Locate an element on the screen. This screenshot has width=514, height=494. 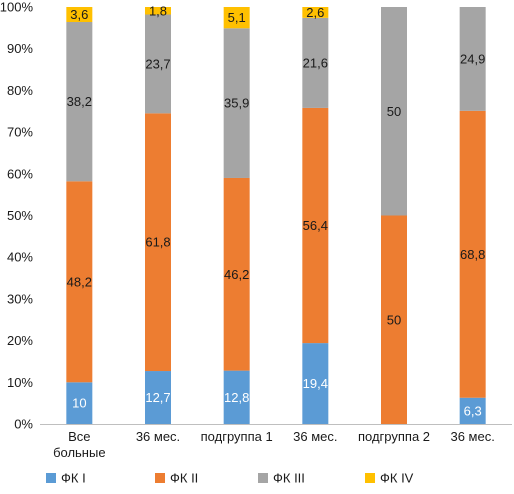
data-label: 35,9 is located at coordinates (236, 103).